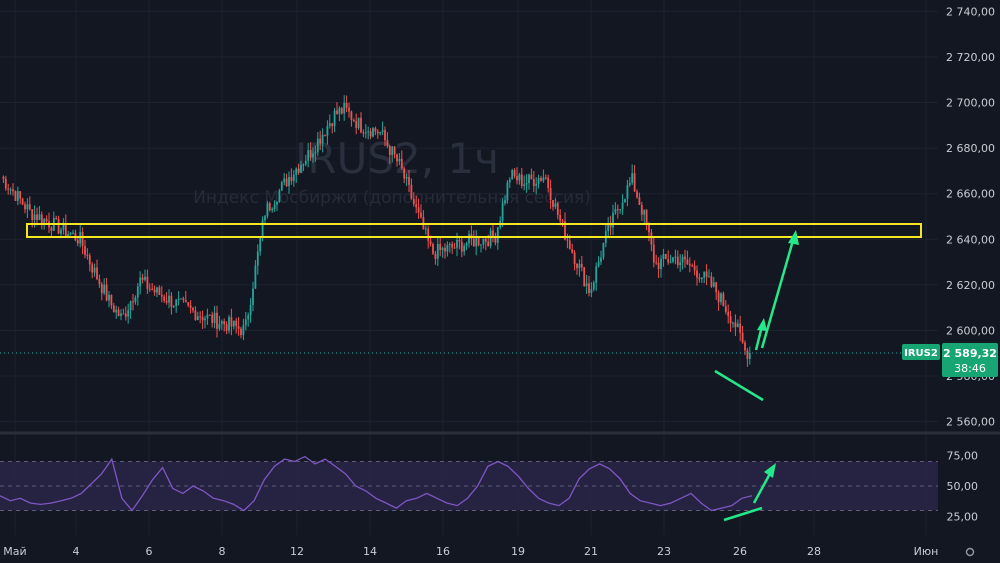 This screenshot has height=563, width=1000. What do you see at coordinates (970, 330) in the screenshot?
I see `price-tick-label: 2 600,00` at bounding box center [970, 330].